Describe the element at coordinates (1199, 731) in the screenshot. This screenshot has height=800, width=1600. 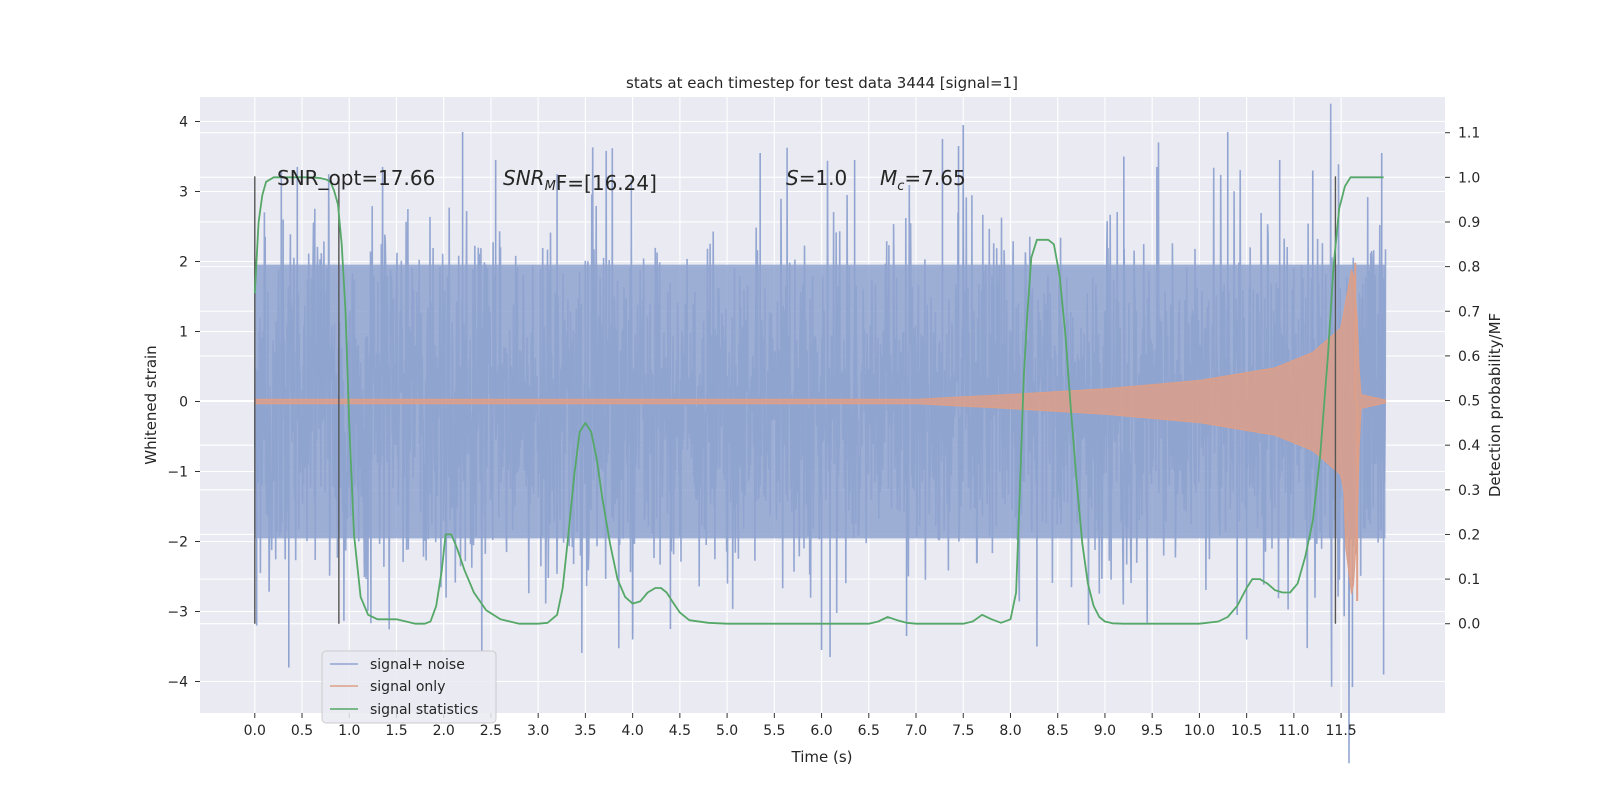
I see `x-tick-label-20: 10.0` at that location.